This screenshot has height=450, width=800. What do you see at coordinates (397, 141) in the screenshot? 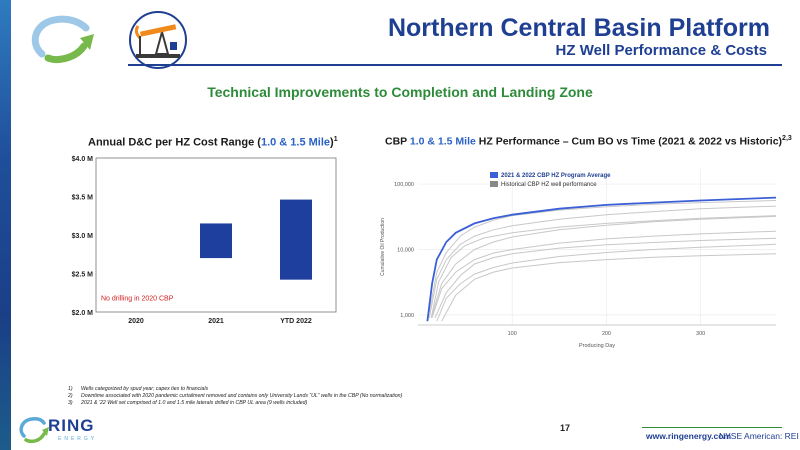
I see `right-chart-title-prefix: CBP` at bounding box center [397, 141].